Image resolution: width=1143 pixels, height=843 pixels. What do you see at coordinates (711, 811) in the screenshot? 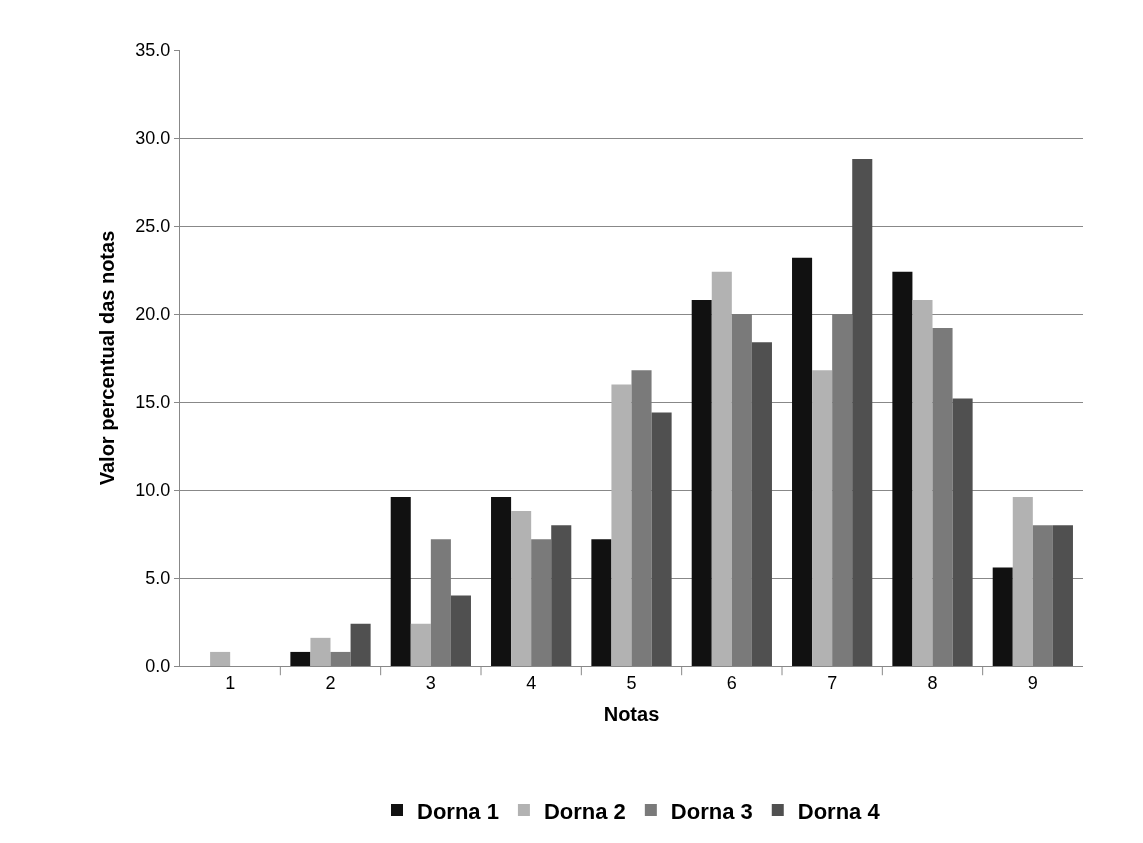
I see `legend-label: Dorna 3` at bounding box center [711, 811].